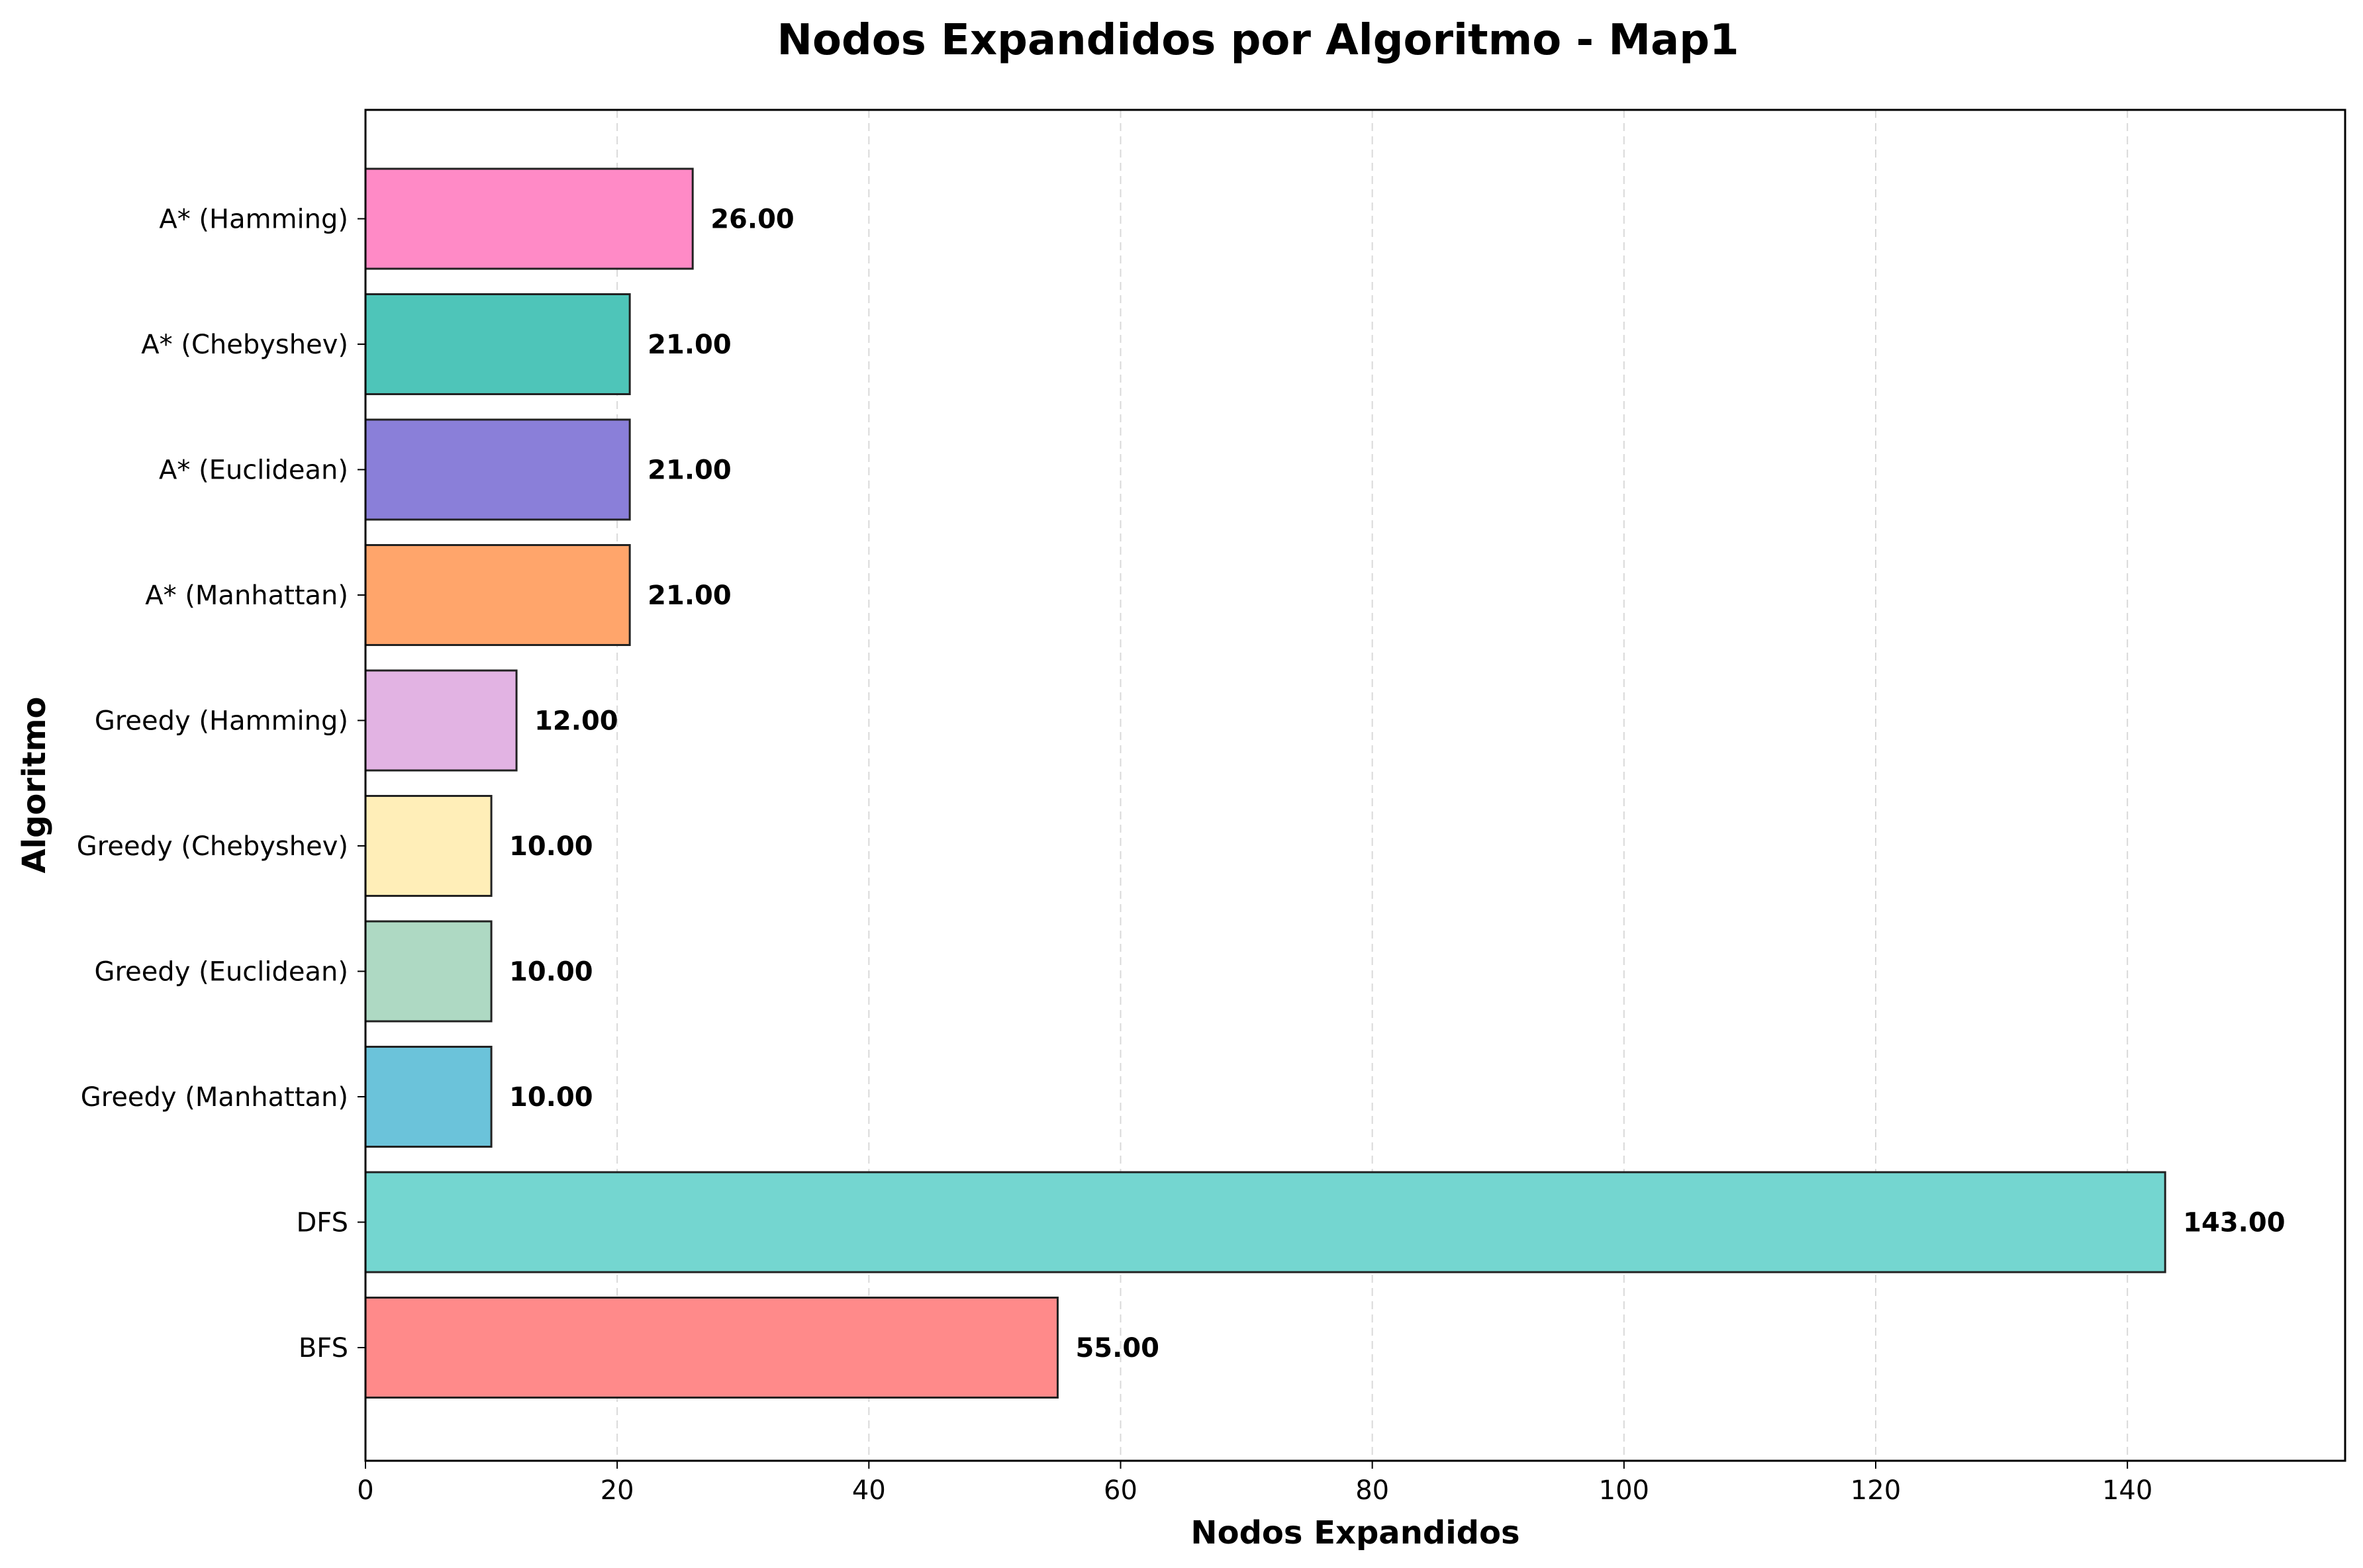  Describe the element at coordinates (221, 721) in the screenshot. I see `y-tick-label: Greedy (Hamming)` at that location.